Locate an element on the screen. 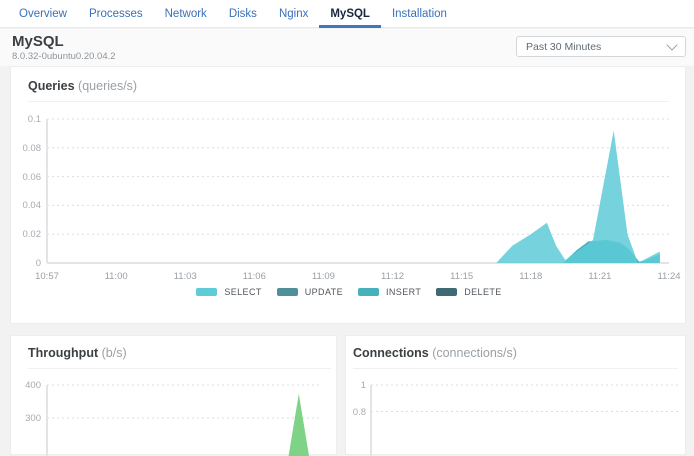 The height and width of the screenshot is (456, 694). queries-chart-title: Queries (queries/s) is located at coordinates (82, 86).